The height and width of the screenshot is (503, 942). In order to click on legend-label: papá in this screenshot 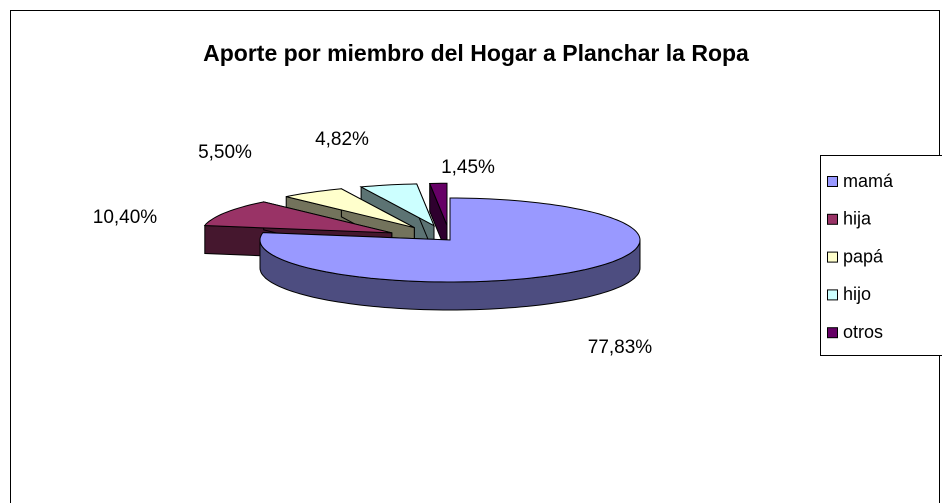, I will do `click(863, 256)`.